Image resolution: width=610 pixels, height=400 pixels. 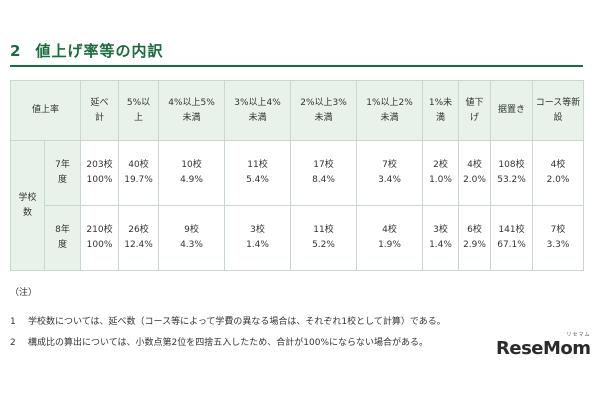 I want to click on table-cell: 7校 3.4%, so click(x=390, y=173).